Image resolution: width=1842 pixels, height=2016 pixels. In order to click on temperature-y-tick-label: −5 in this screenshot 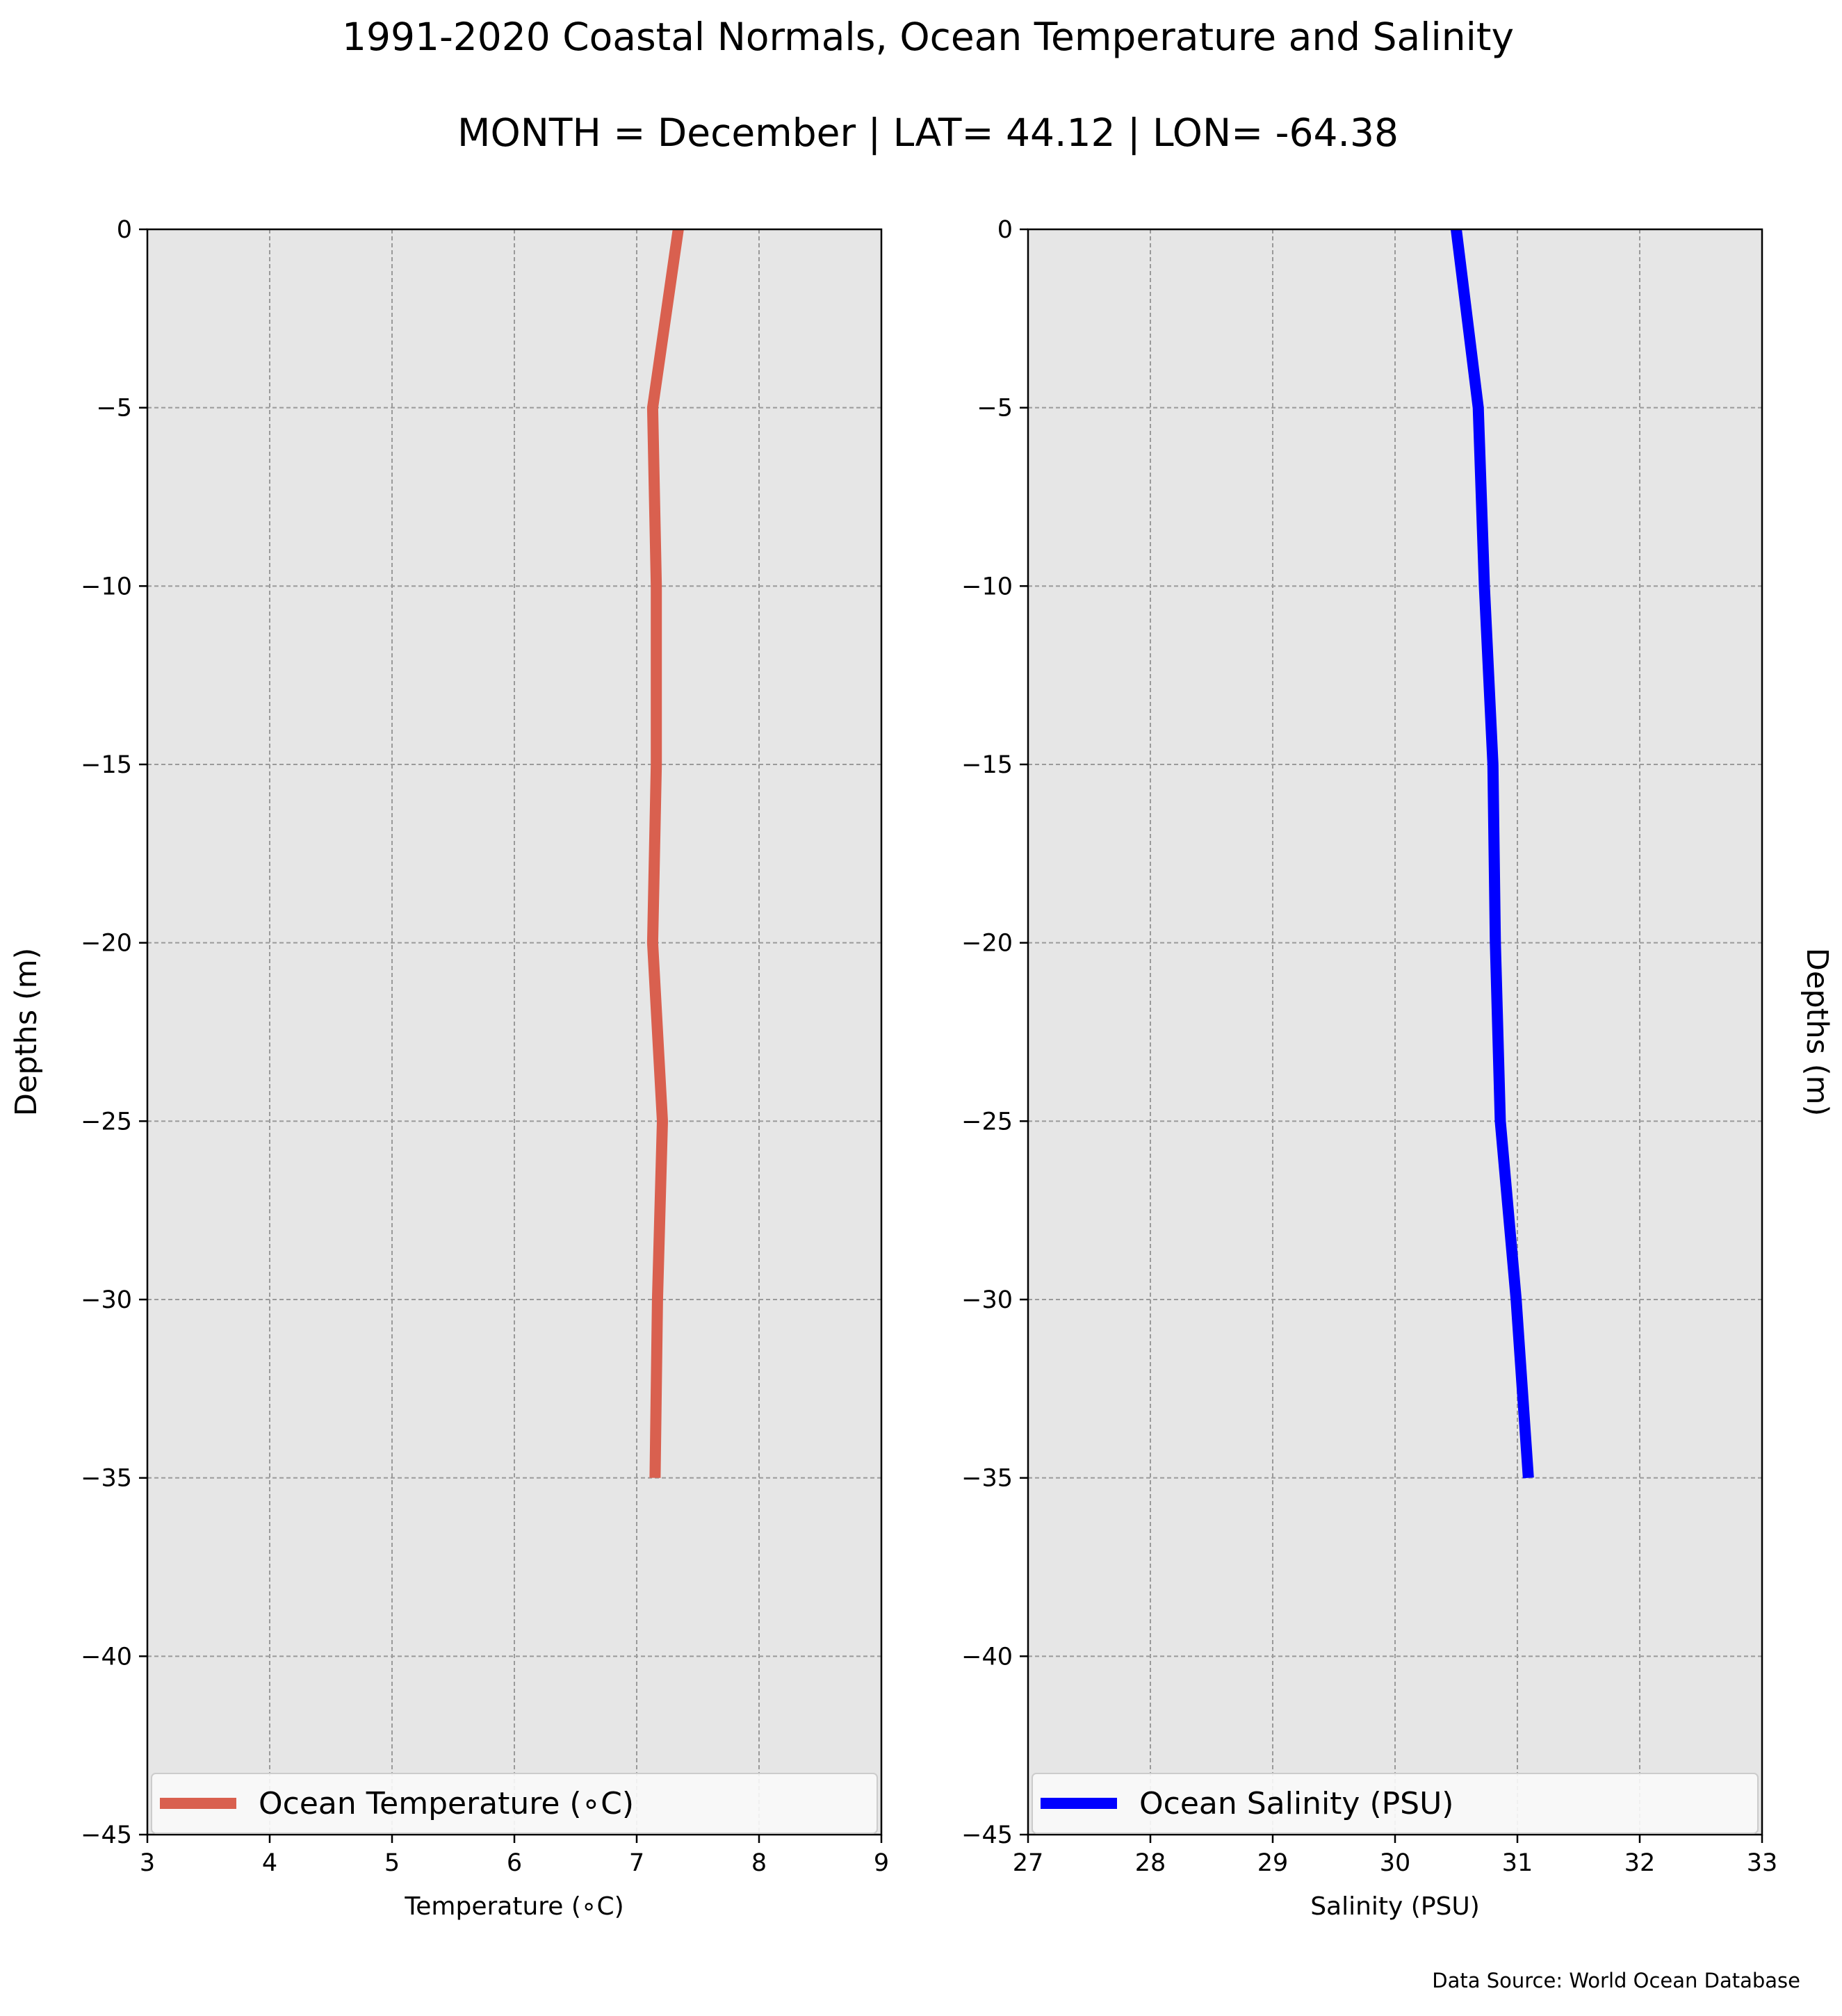, I will do `click(114, 409)`.